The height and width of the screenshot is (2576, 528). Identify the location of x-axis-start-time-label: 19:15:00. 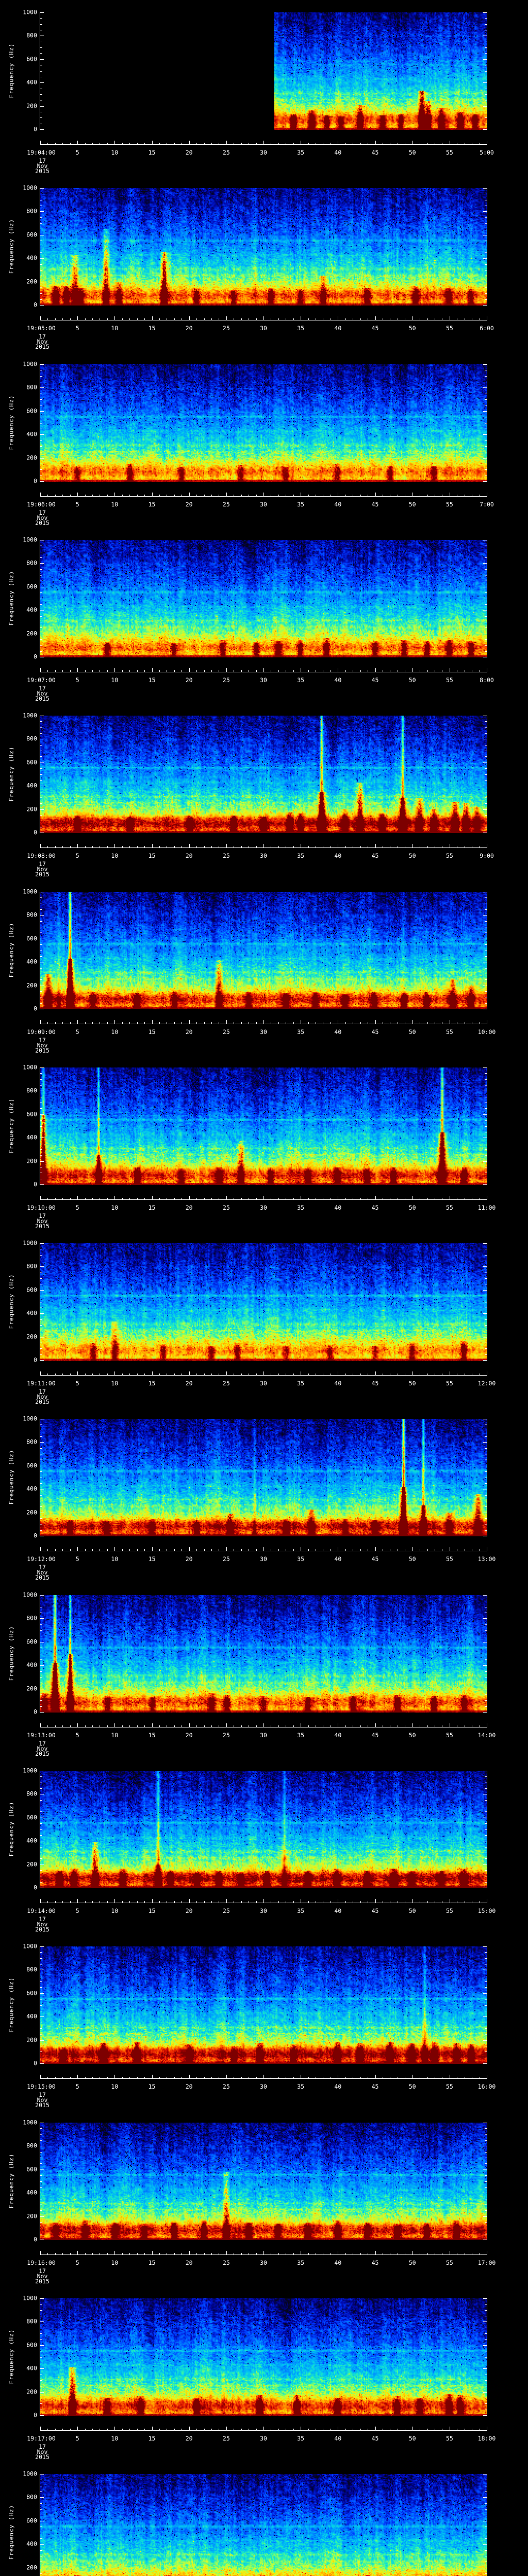
(41, 2086).